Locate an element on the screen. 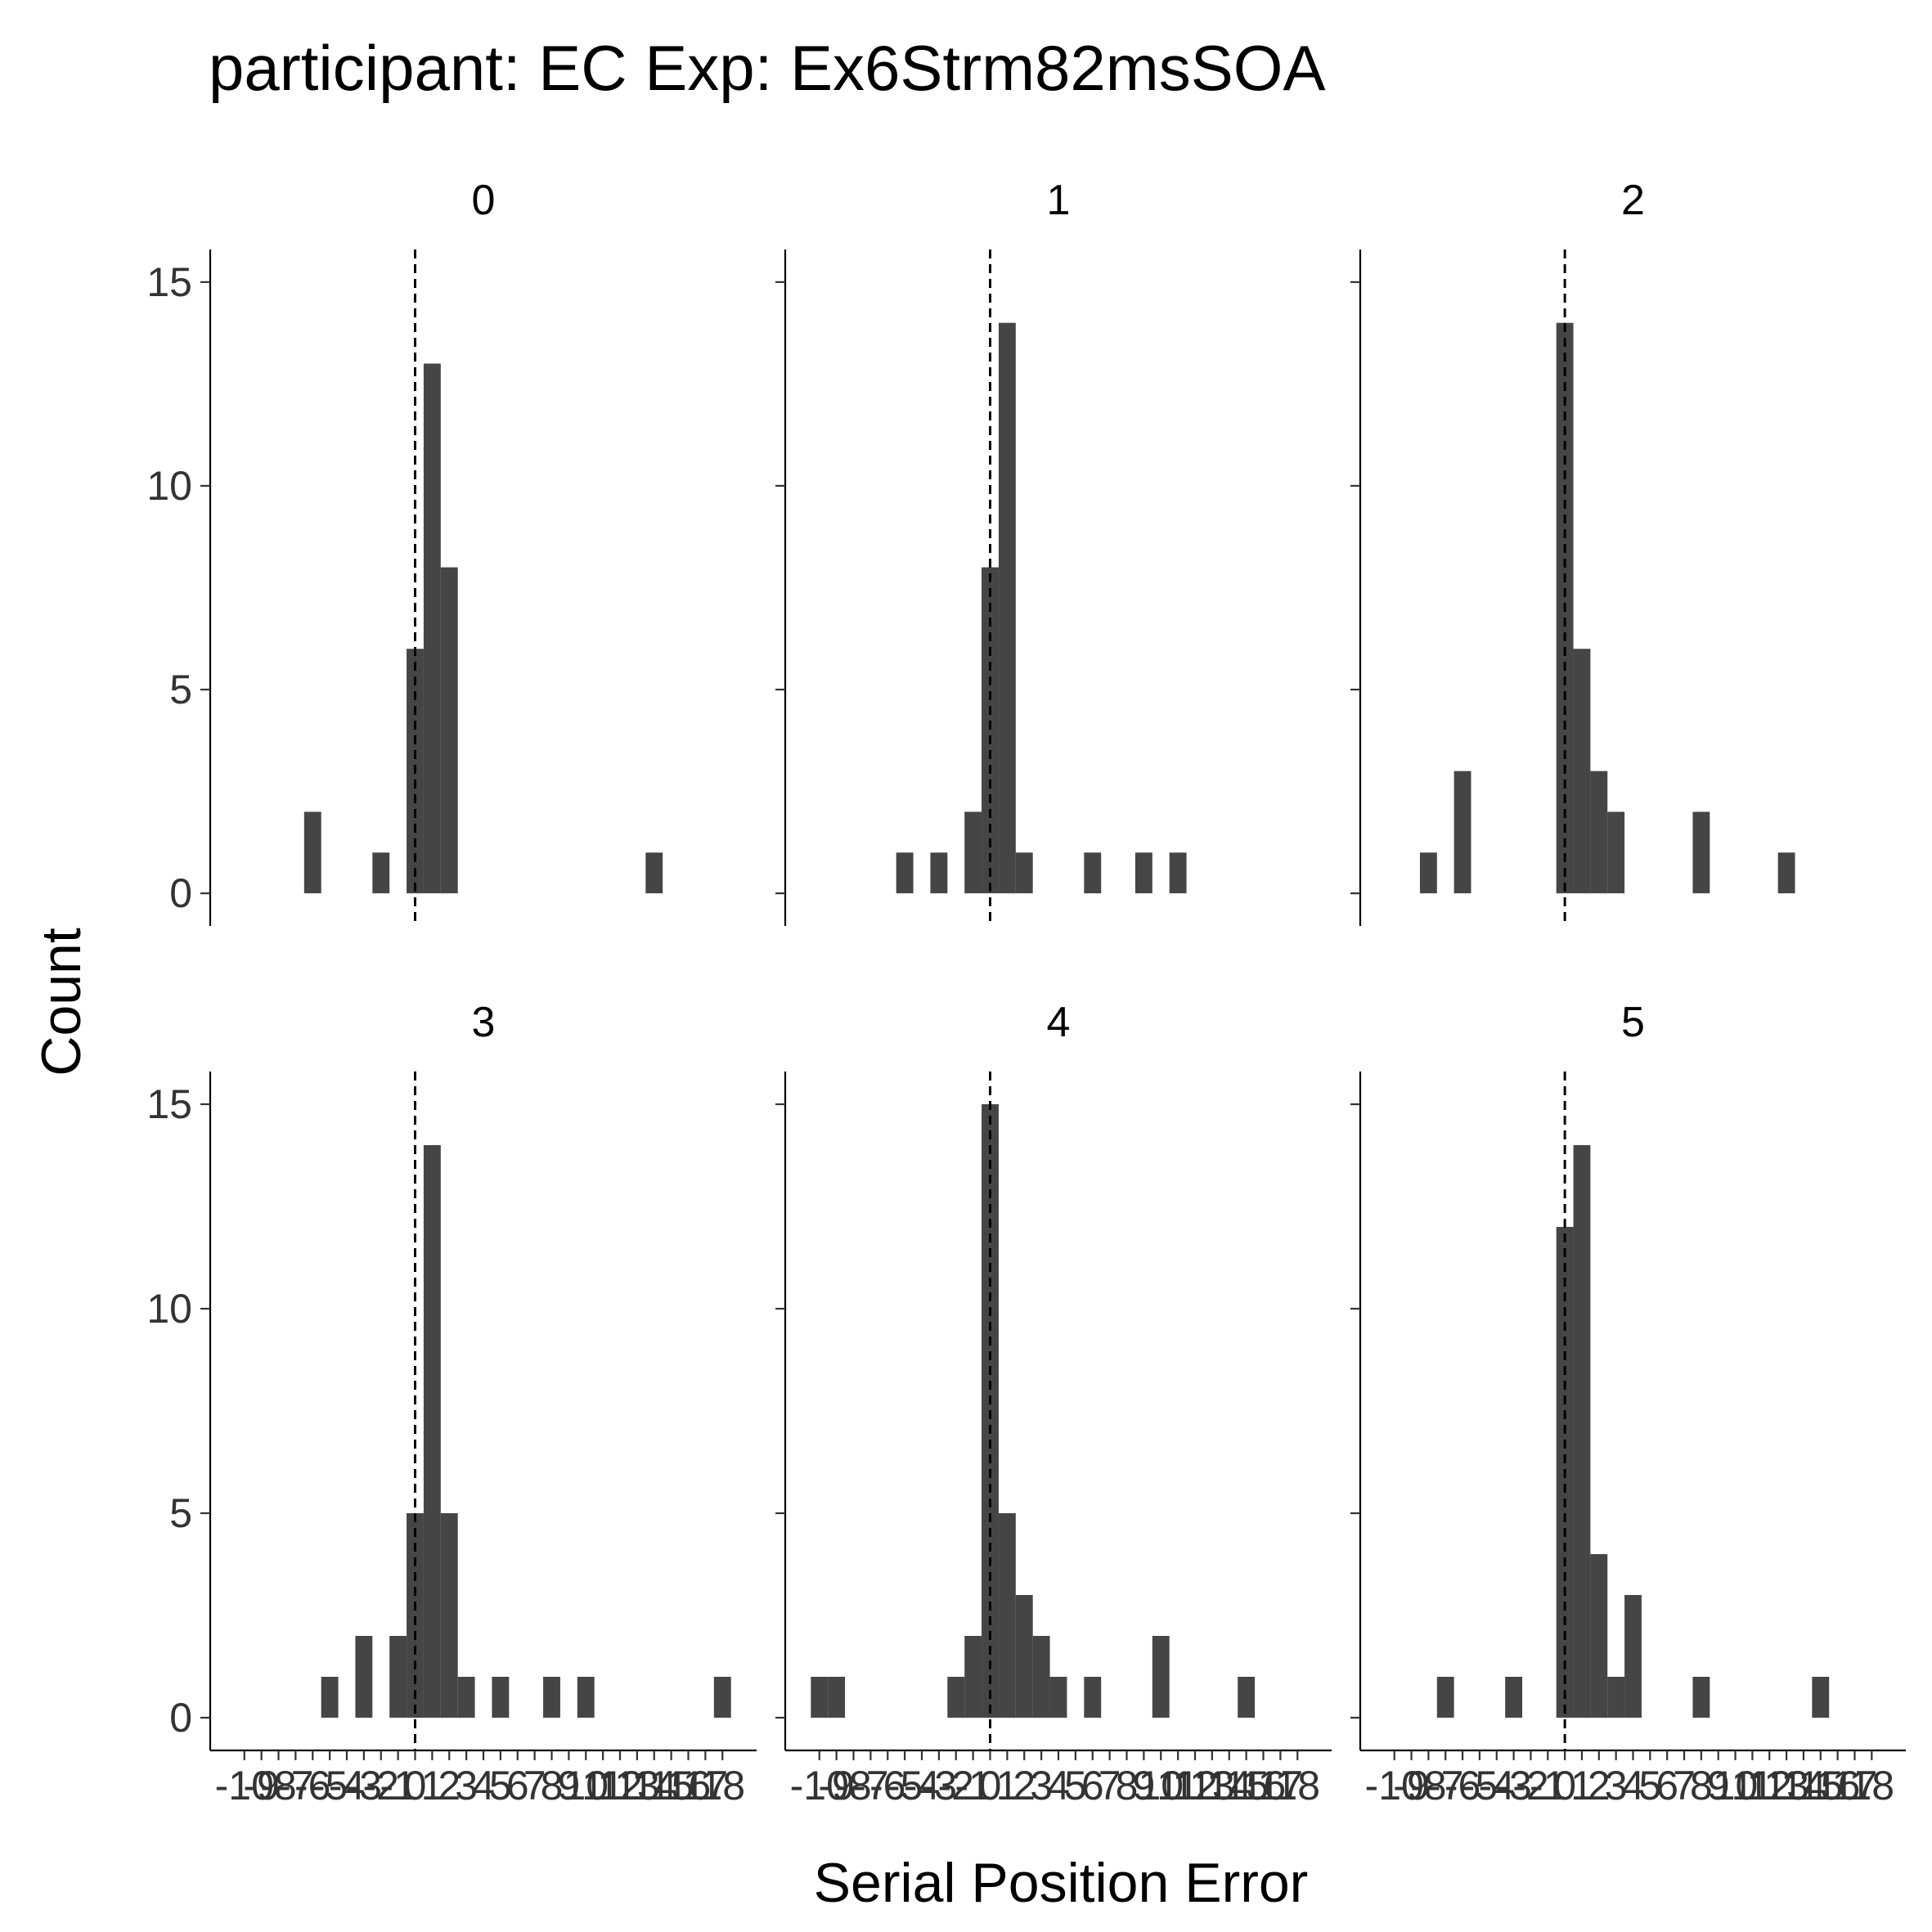  x-tick-label: 13 is located at coordinates (1787, 1785).